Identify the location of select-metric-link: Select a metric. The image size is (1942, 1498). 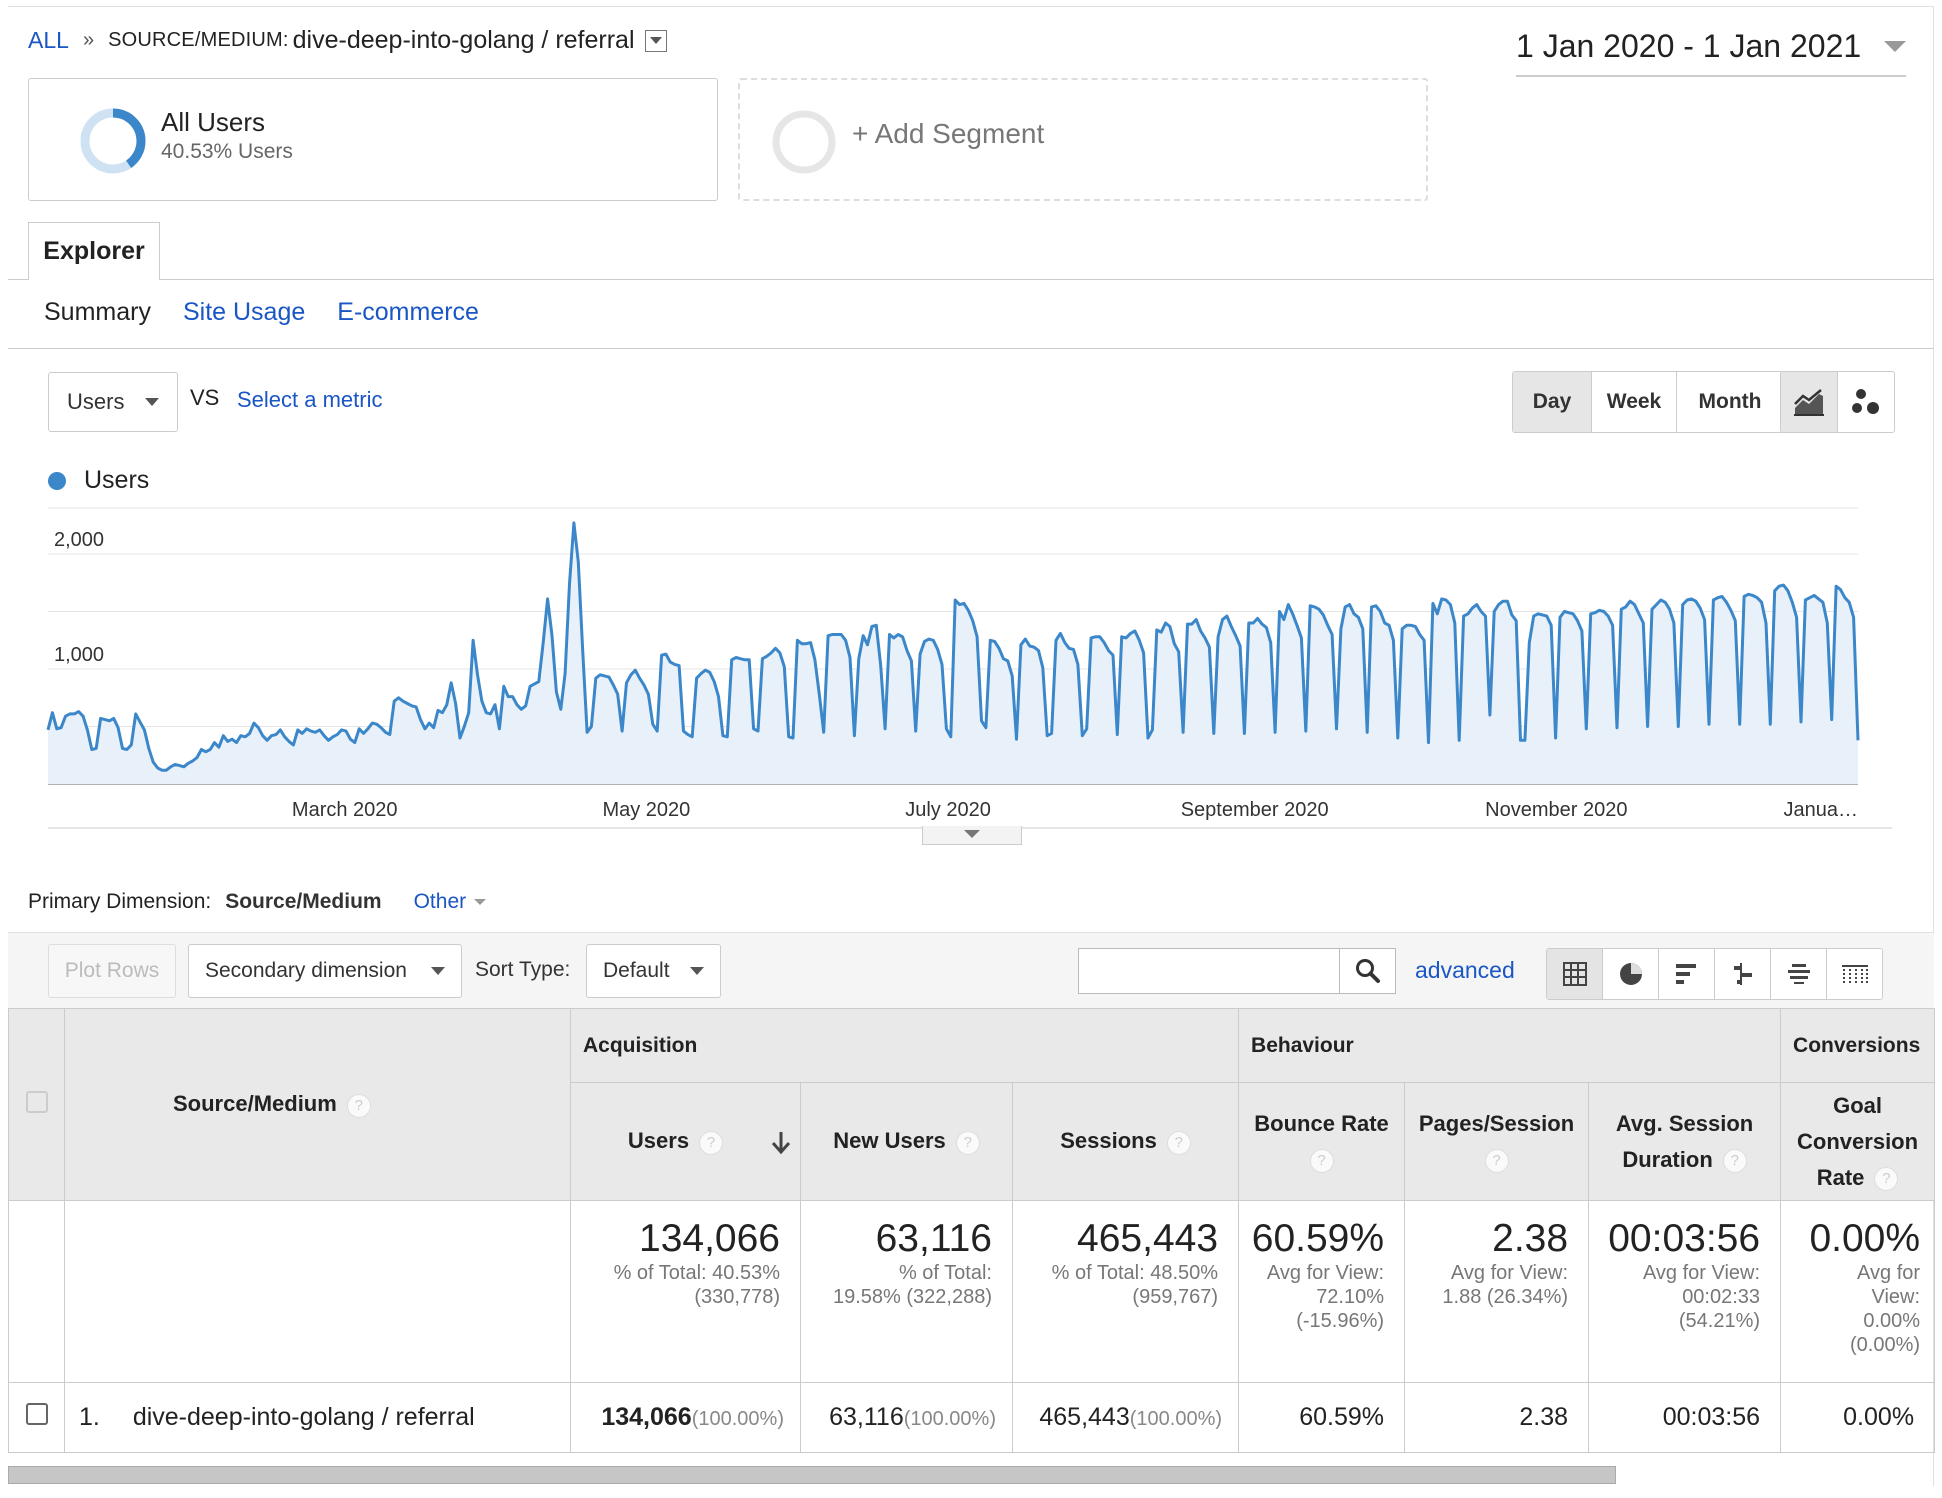
(310, 399).